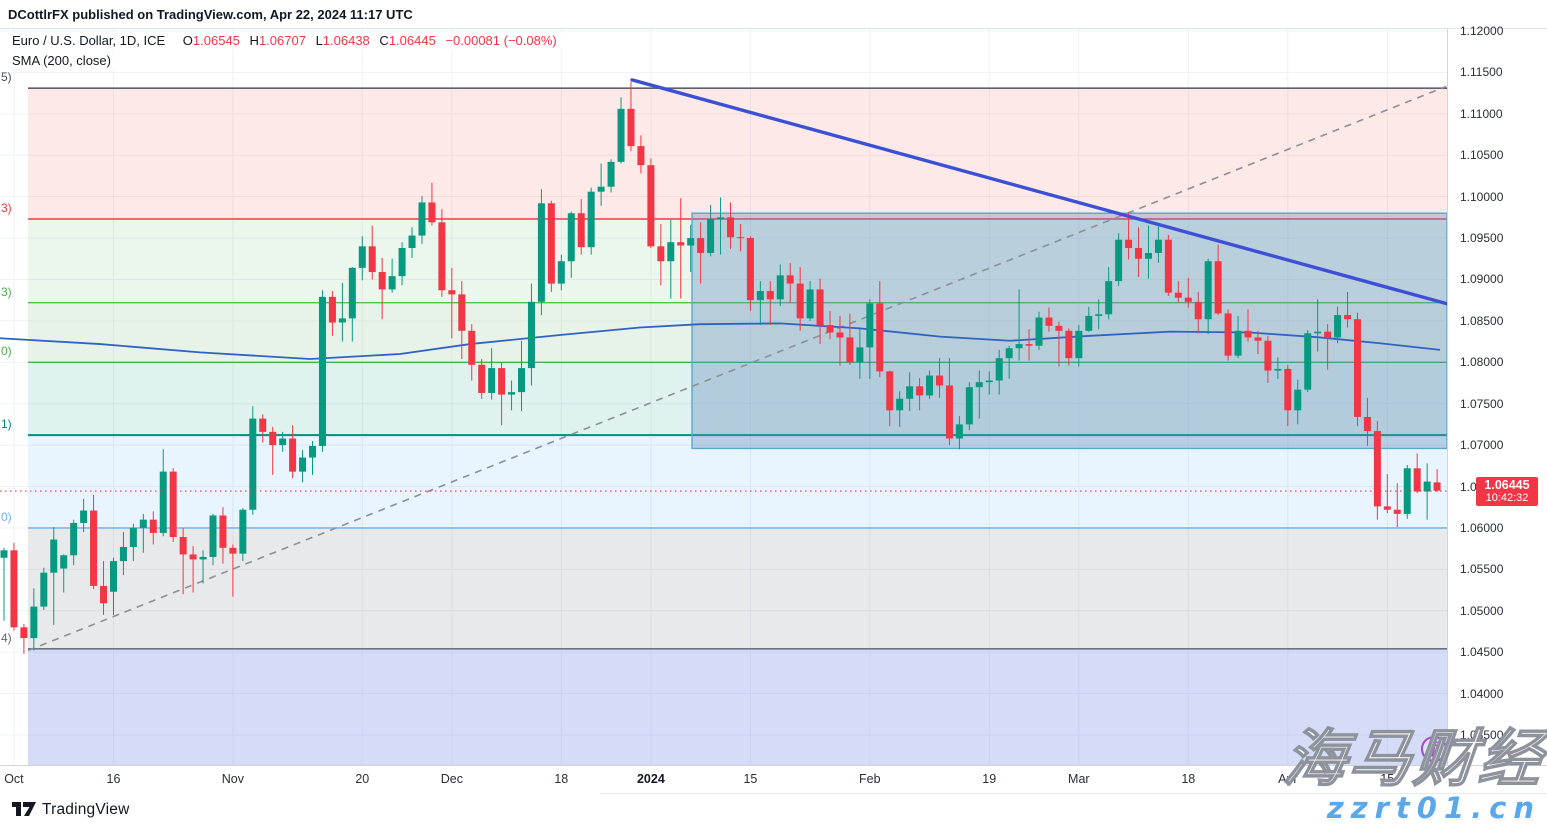 This screenshot has height=826, width=1547. What do you see at coordinates (24, 809) in the screenshot?
I see `tradingview-logo-icon` at bounding box center [24, 809].